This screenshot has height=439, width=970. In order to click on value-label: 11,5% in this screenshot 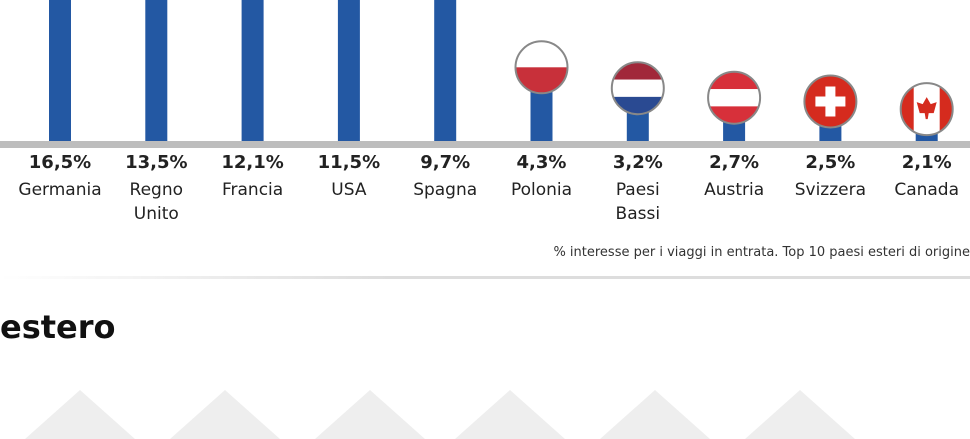, I will do `click(349, 162)`.